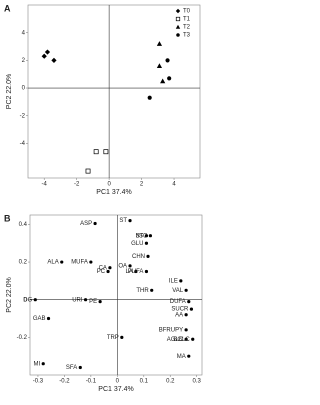  What do you see at coordinates (175, 340) in the screenshot?
I see `point-label: AGLC` at bounding box center [175, 340].